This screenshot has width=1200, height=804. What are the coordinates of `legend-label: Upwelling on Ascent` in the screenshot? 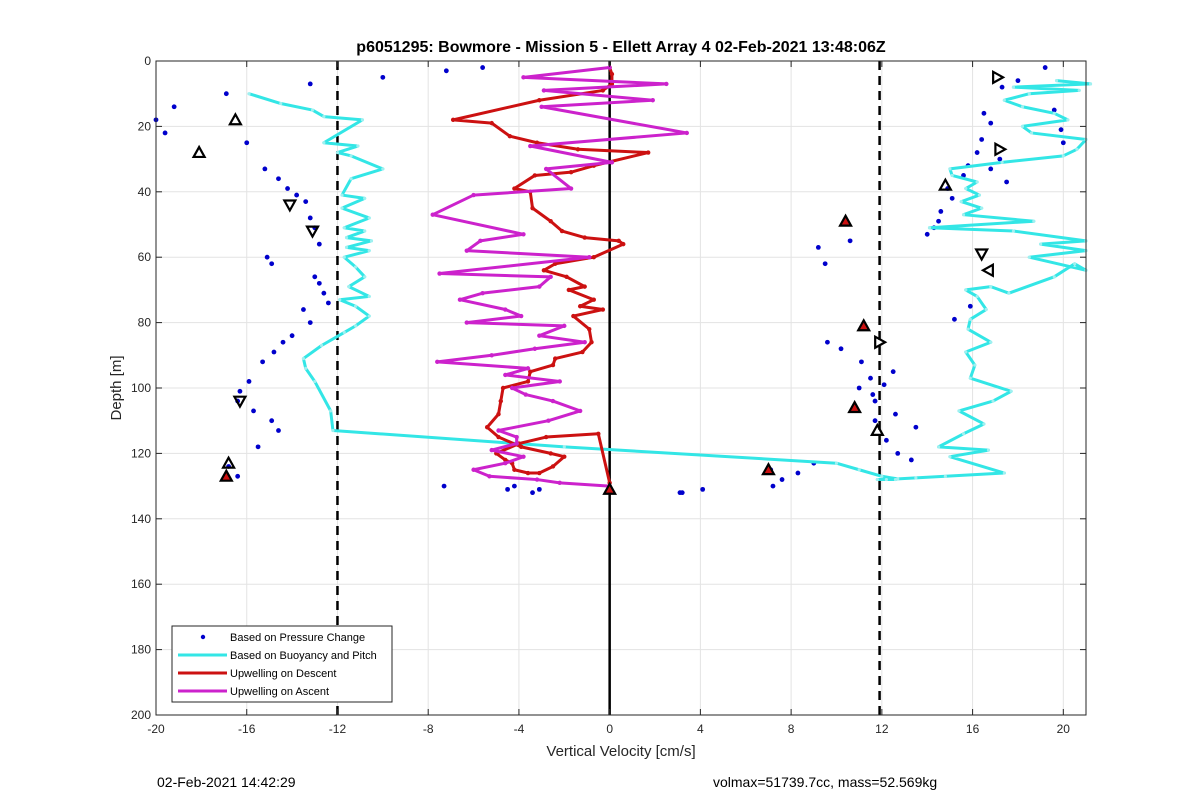 It's located at (279, 692).